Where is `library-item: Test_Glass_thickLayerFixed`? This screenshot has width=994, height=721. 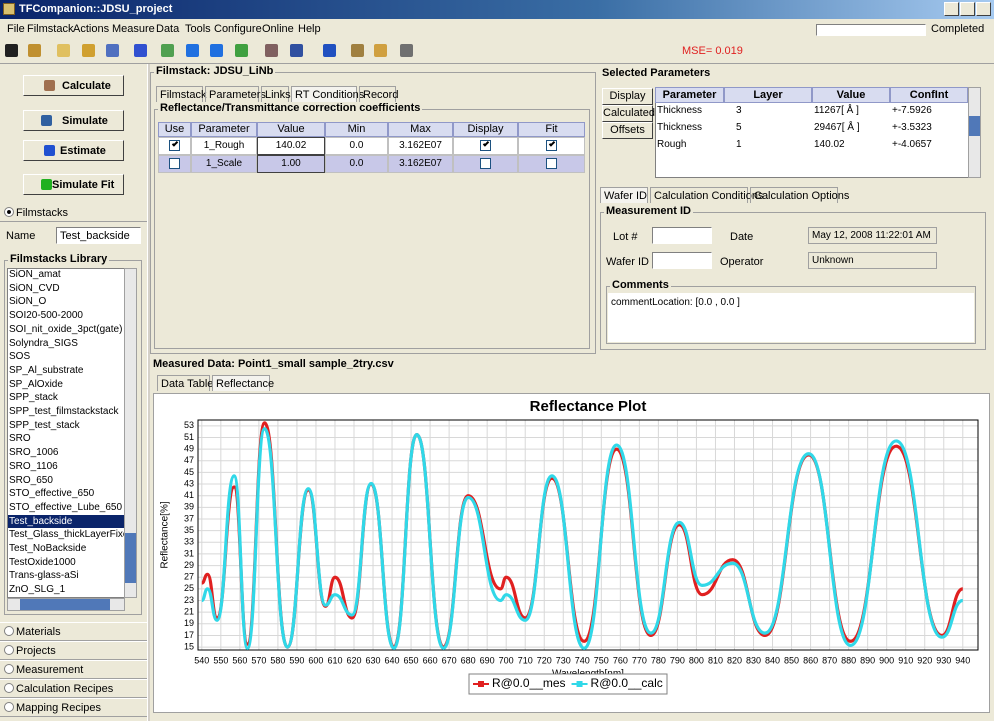 library-item: Test_Glass_thickLayerFixed is located at coordinates (72, 535).